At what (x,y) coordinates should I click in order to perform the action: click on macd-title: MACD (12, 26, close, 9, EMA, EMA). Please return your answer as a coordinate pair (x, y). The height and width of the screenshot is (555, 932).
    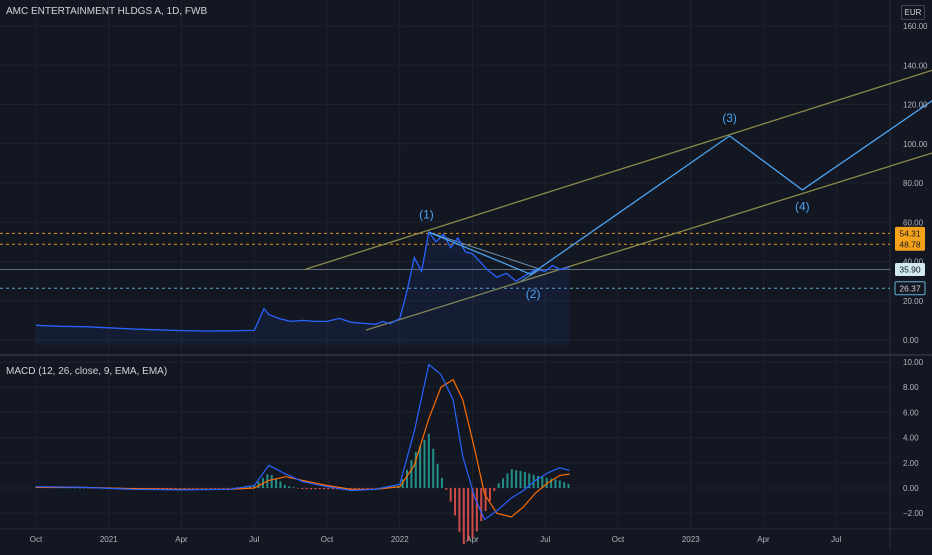
    Looking at the image, I should click on (87, 371).